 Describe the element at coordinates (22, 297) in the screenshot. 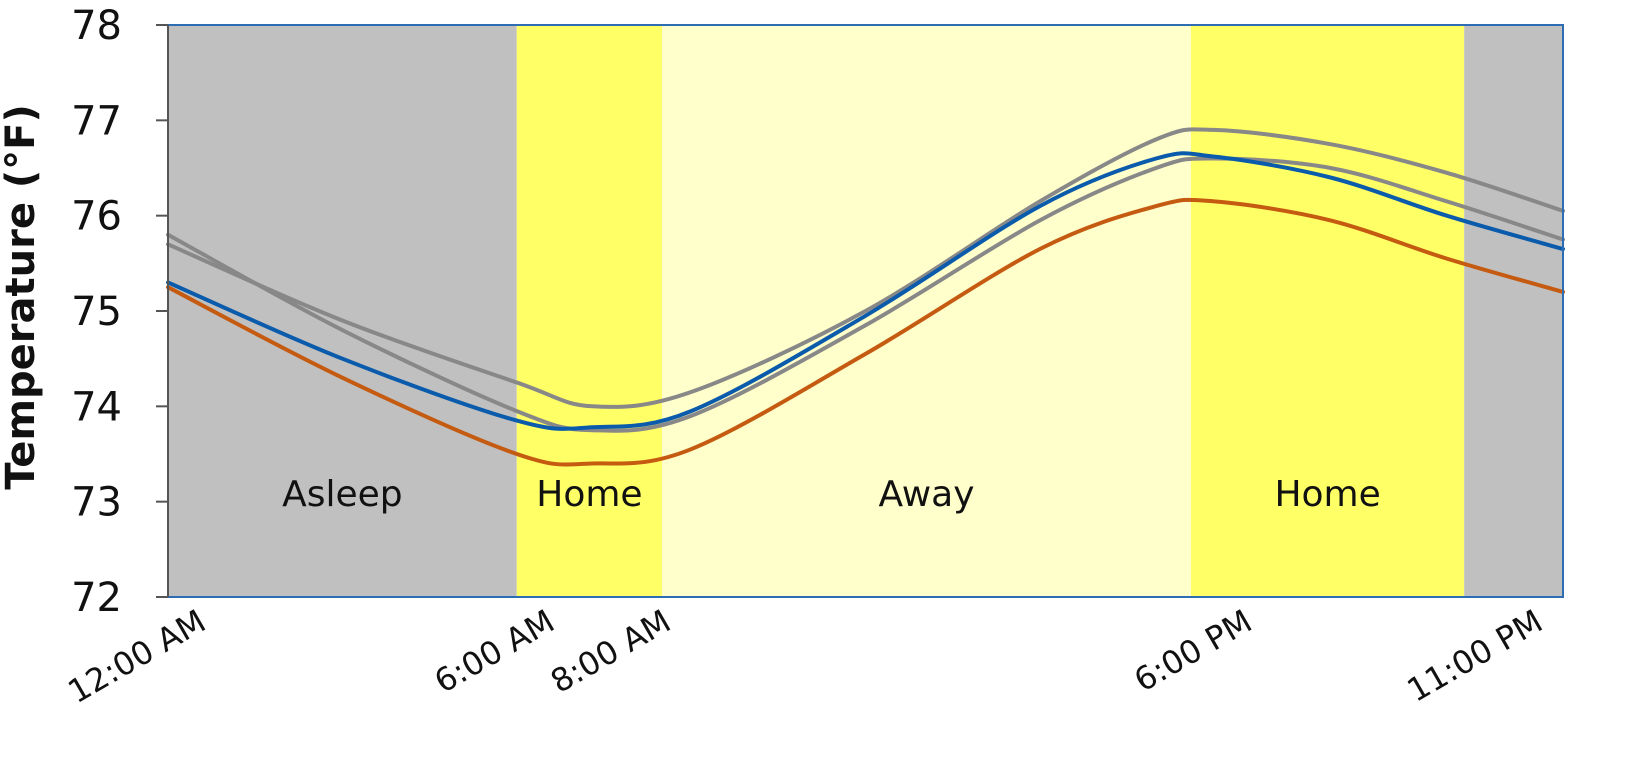

I see `y-axis-title: Temperature (°F)` at that location.